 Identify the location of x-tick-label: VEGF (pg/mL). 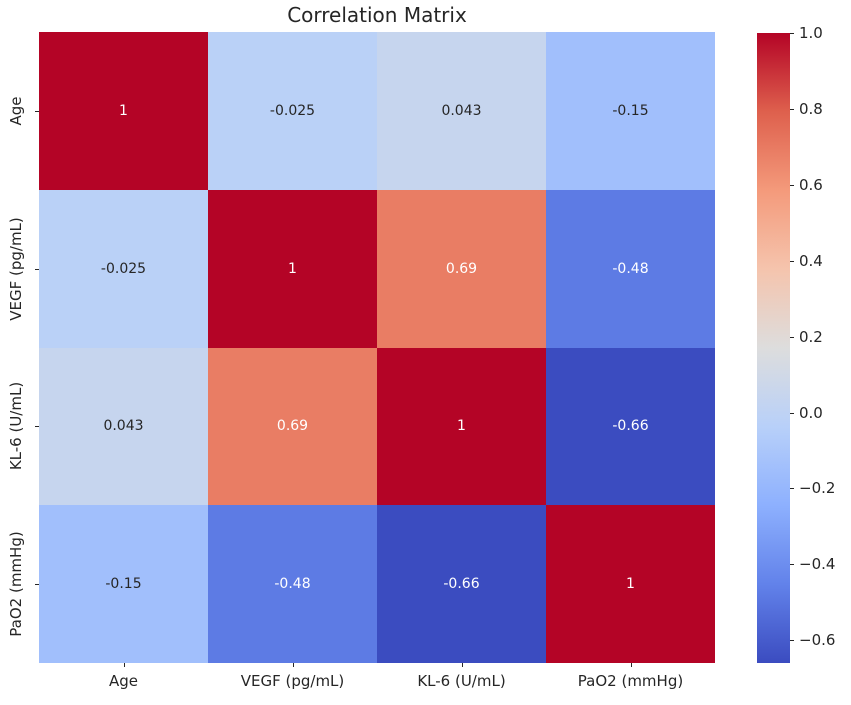
(292, 681).